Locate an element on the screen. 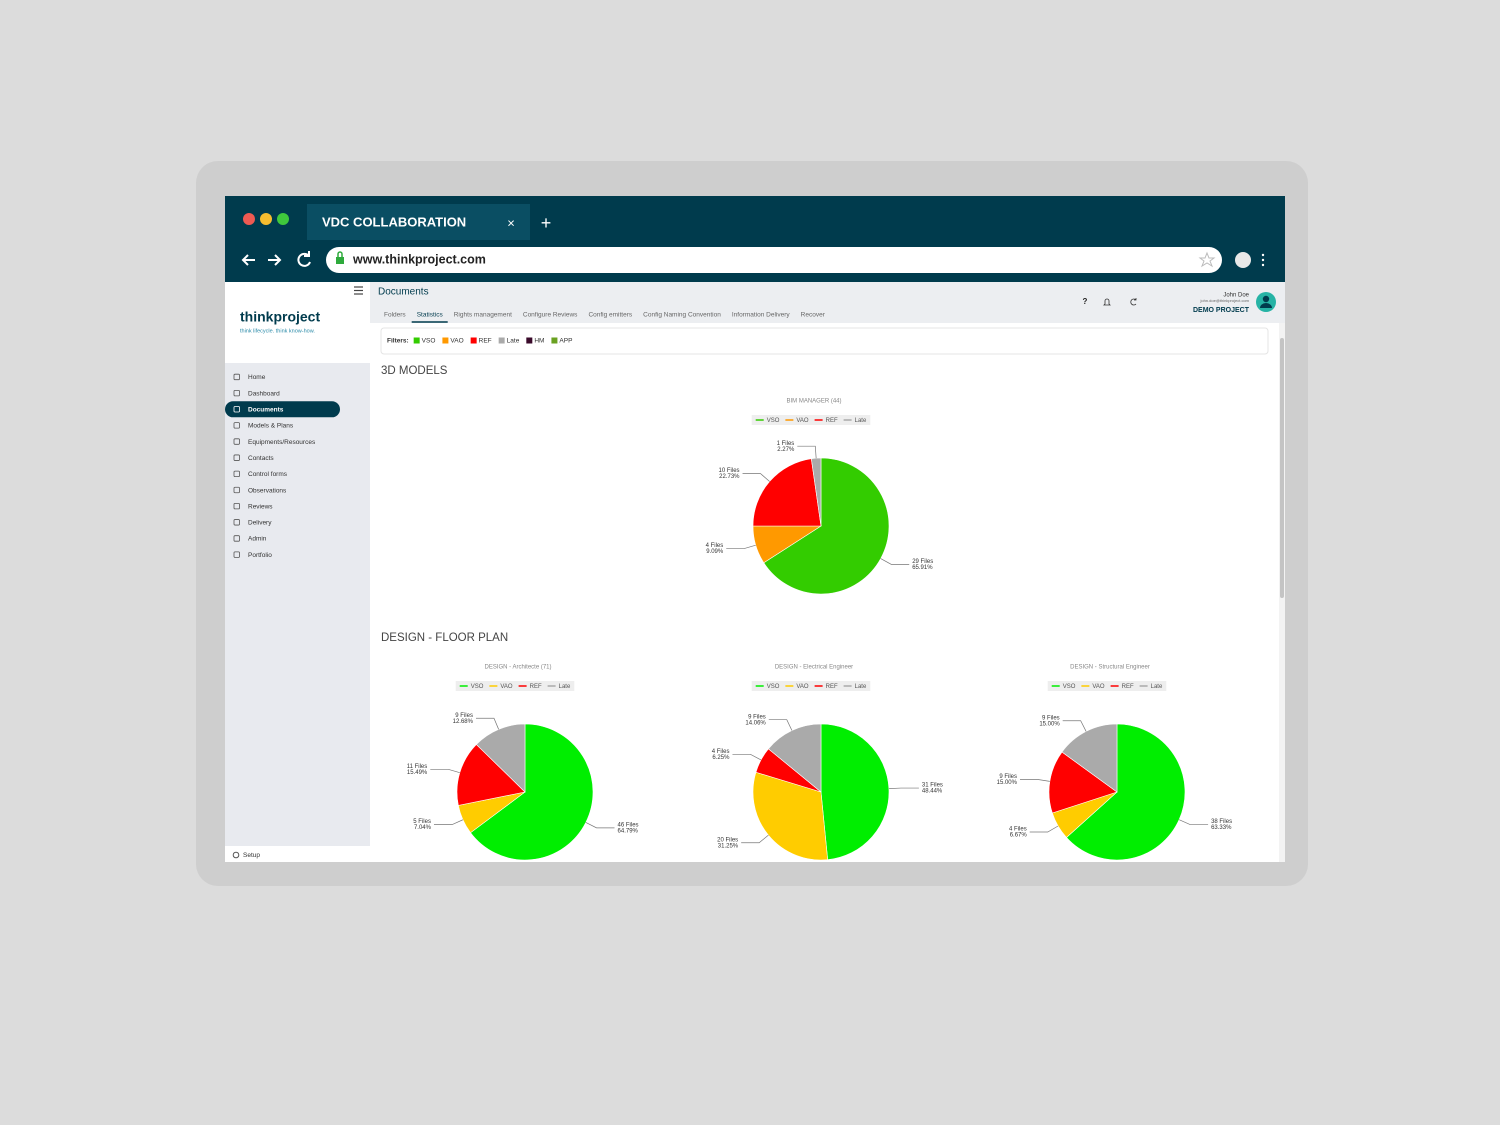 The height and width of the screenshot is (1125, 1500). nav-item: Contacts is located at coordinates (261, 458).